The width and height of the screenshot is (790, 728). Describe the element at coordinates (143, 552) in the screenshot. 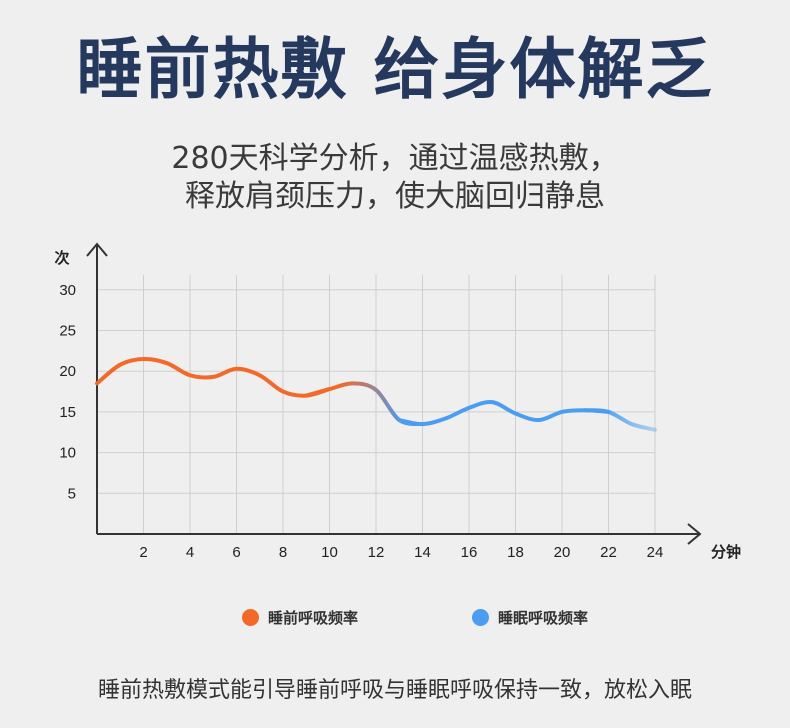

I see `x-tick-label: 2` at that location.